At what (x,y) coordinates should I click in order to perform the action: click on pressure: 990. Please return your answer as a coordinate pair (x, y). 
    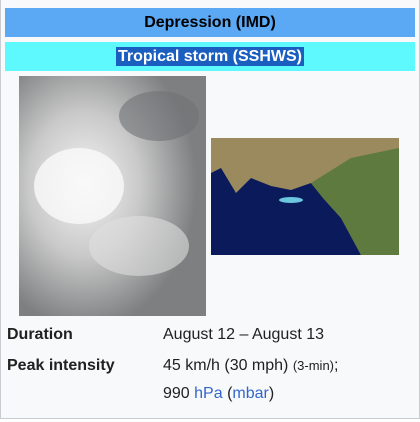
    Looking at the image, I should click on (176, 393).